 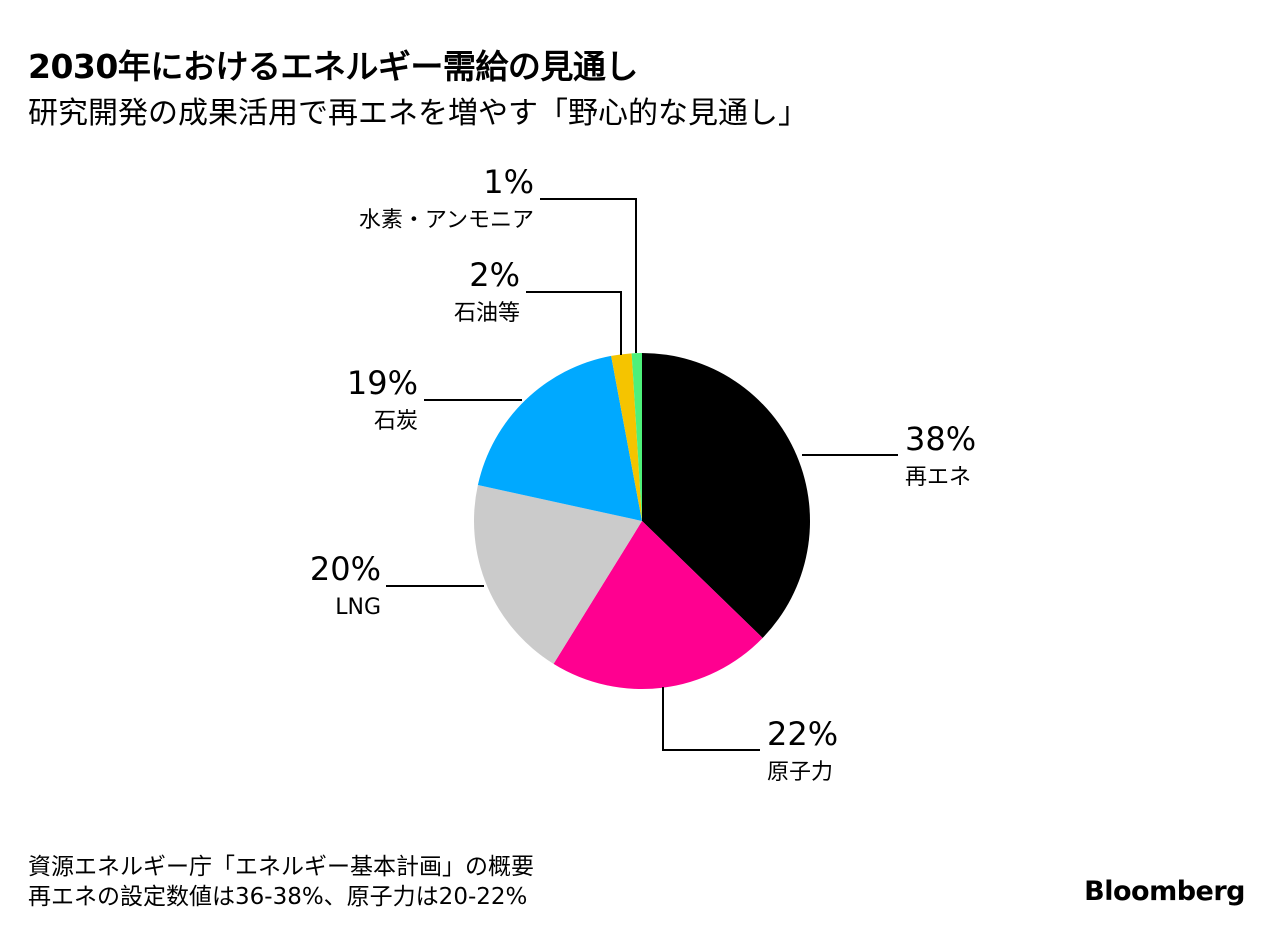 What do you see at coordinates (508, 182) in the screenshot?
I see `data-label-hydrogen-ammonia: 1%` at bounding box center [508, 182].